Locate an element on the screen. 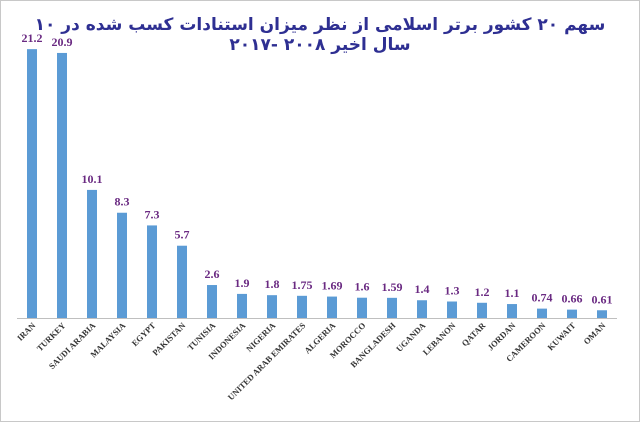 The width and height of the screenshot is (640, 423). bar-indonesia is located at coordinates (242, 305).